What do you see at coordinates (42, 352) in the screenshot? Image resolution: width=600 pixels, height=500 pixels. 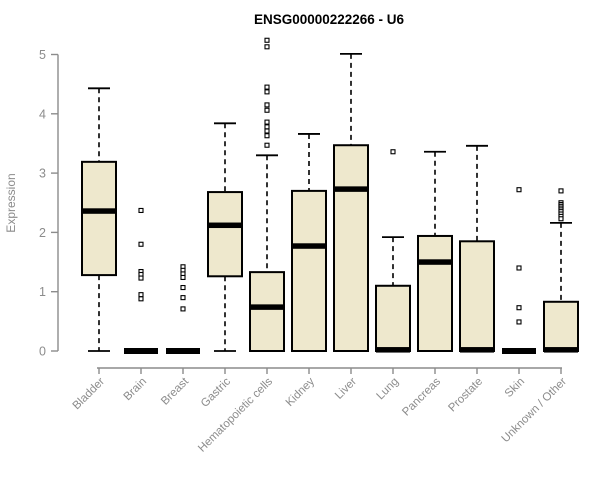 I see `y-tick-label: 0` at bounding box center [42, 352].